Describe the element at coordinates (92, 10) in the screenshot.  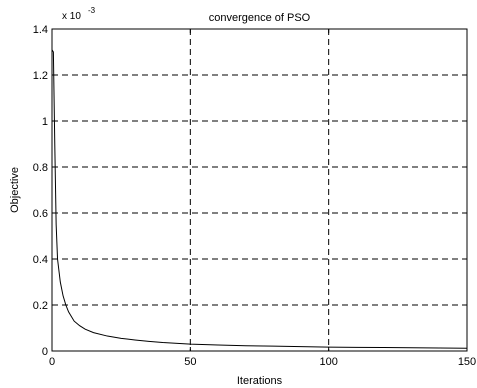
I see `y-exponent-power: -3` at that location.